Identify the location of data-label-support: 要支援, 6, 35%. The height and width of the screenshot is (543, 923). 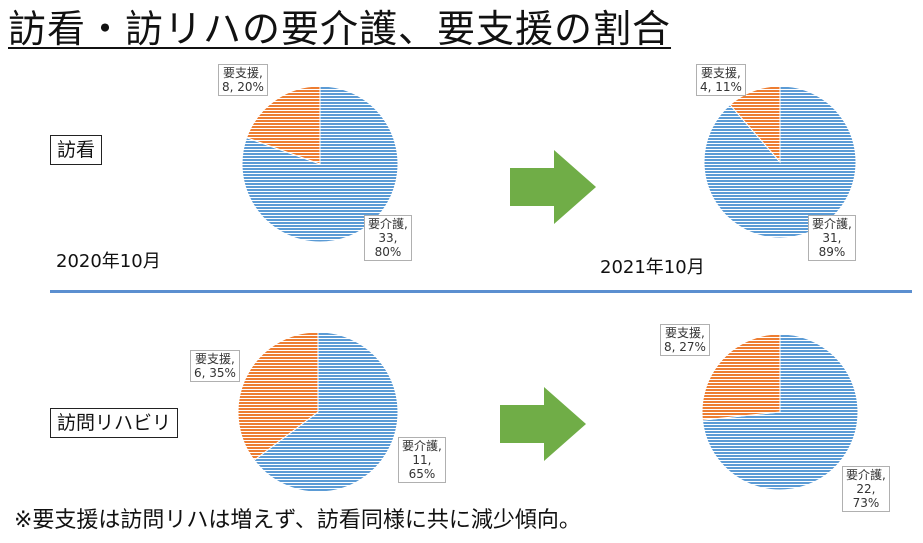
(215, 366).